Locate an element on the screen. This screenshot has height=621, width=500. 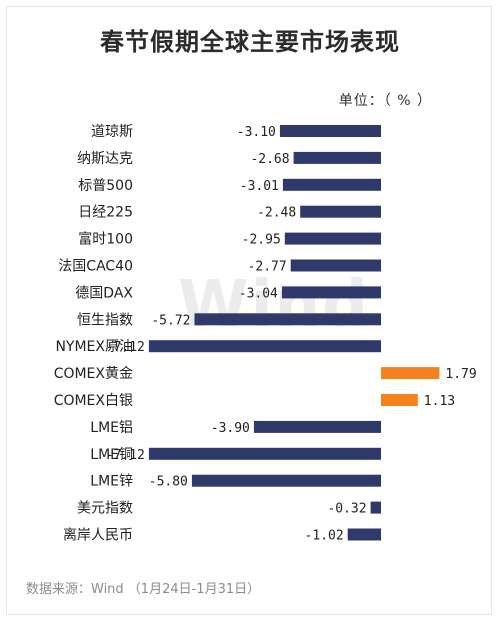
chart-title: 春节假期全球主要市场表现 is located at coordinates (250, 42).